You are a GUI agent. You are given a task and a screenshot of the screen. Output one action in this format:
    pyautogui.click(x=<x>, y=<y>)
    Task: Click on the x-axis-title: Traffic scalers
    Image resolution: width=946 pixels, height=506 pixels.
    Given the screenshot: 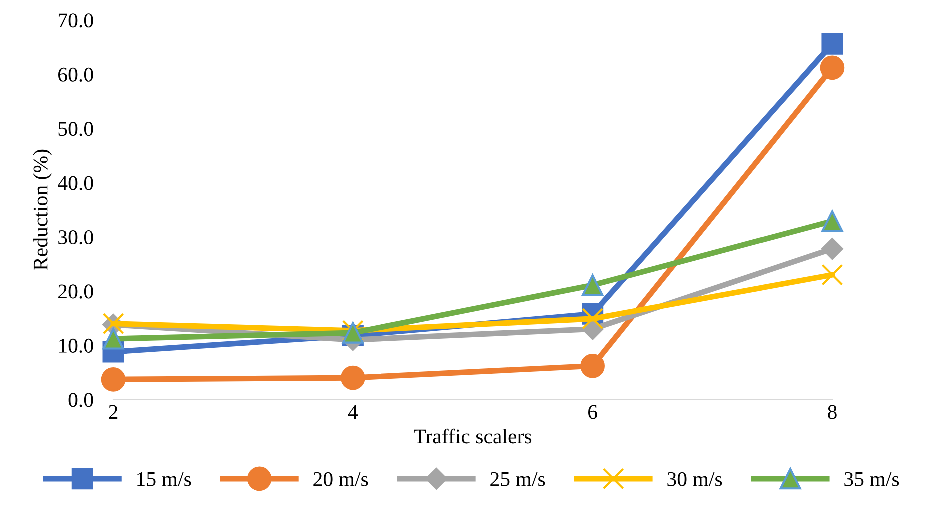 What is the action you would take?
    pyautogui.click(x=473, y=436)
    